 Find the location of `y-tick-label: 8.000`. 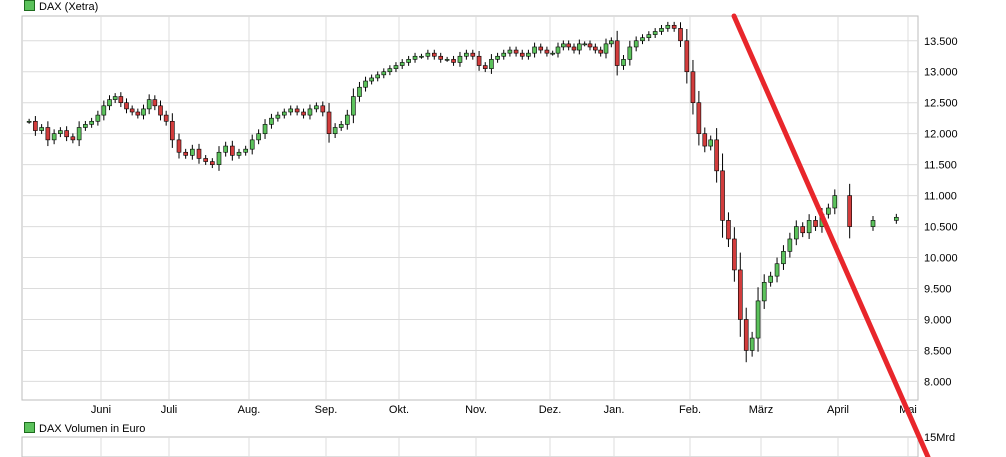

y-tick-label: 8.000 is located at coordinates (938, 382).